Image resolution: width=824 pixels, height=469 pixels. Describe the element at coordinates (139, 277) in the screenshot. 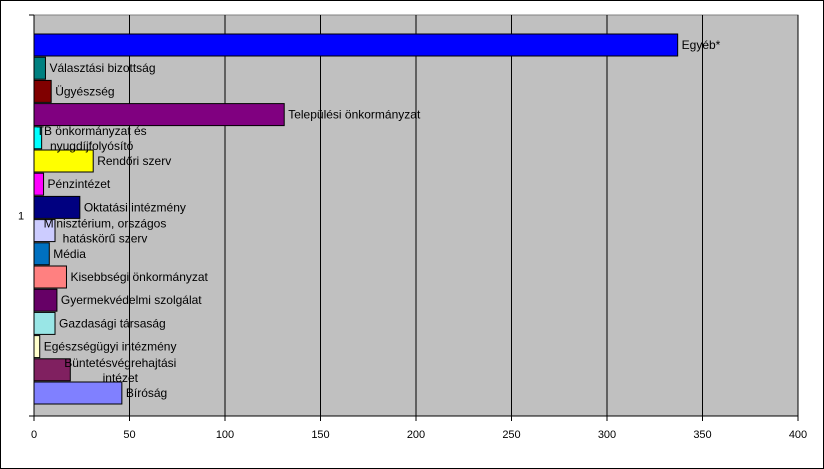

I see `bar-label: Kisebbségi önkormányzat` at that location.